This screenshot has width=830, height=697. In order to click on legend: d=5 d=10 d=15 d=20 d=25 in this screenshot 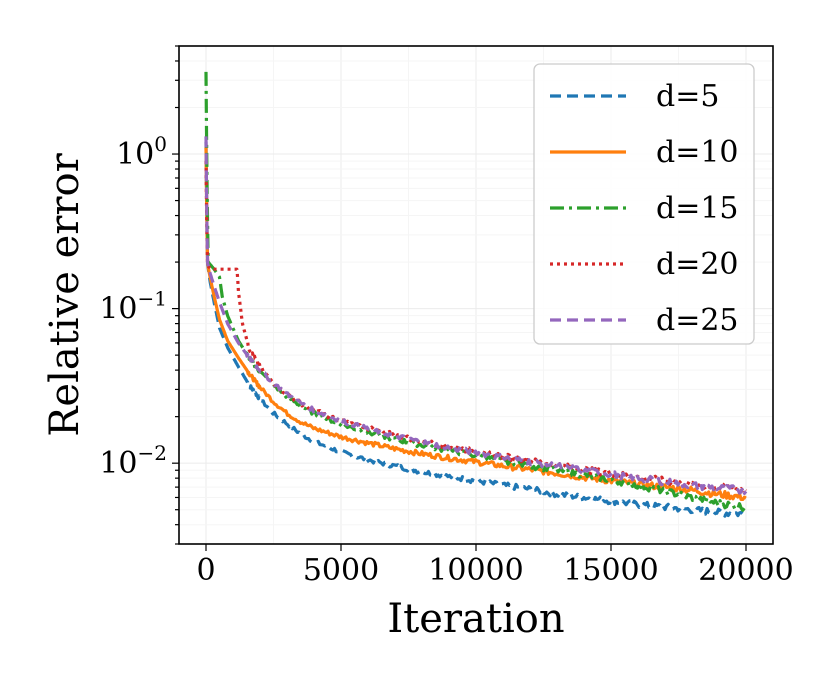, I will do `click(644, 204)`.